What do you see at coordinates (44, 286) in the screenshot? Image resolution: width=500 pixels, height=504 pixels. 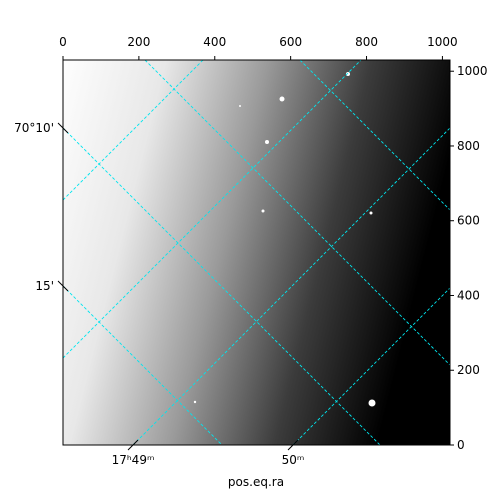 I see `dec-label: 15'` at bounding box center [44, 286].